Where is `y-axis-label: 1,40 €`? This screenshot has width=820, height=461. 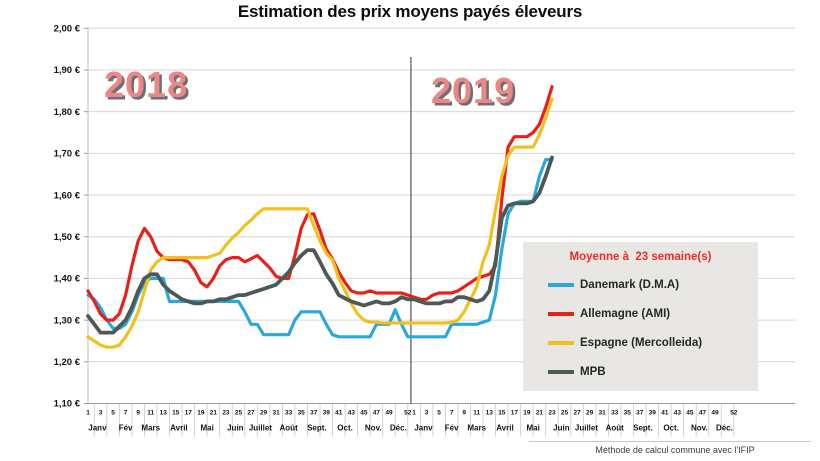
y-axis-label: 1,40 € is located at coordinates (67, 279).